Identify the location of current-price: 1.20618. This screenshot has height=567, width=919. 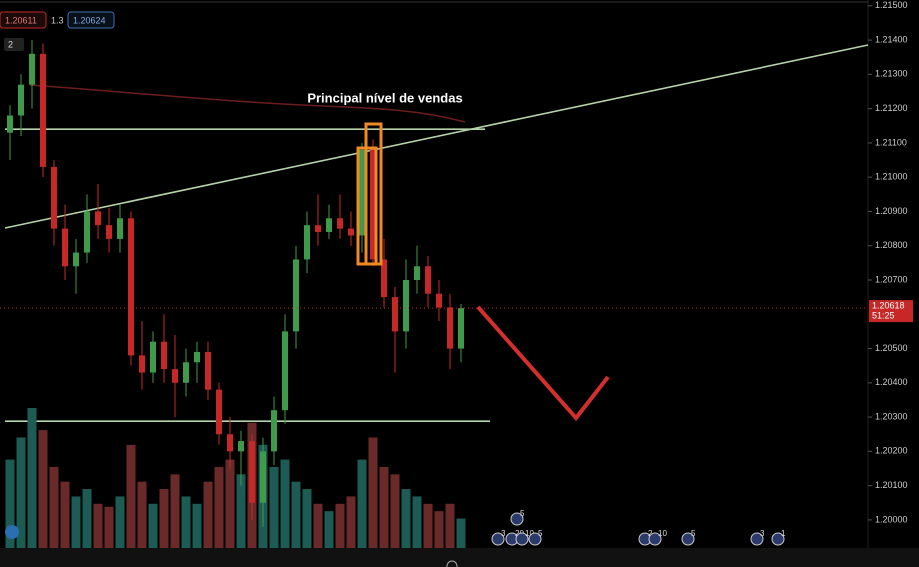
(888, 305).